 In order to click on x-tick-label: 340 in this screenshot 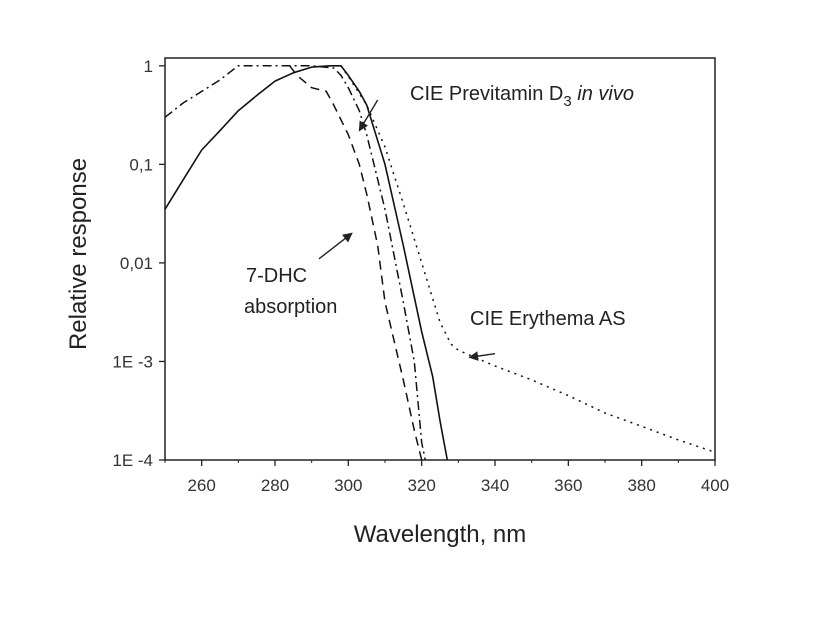, I will do `click(495, 485)`.